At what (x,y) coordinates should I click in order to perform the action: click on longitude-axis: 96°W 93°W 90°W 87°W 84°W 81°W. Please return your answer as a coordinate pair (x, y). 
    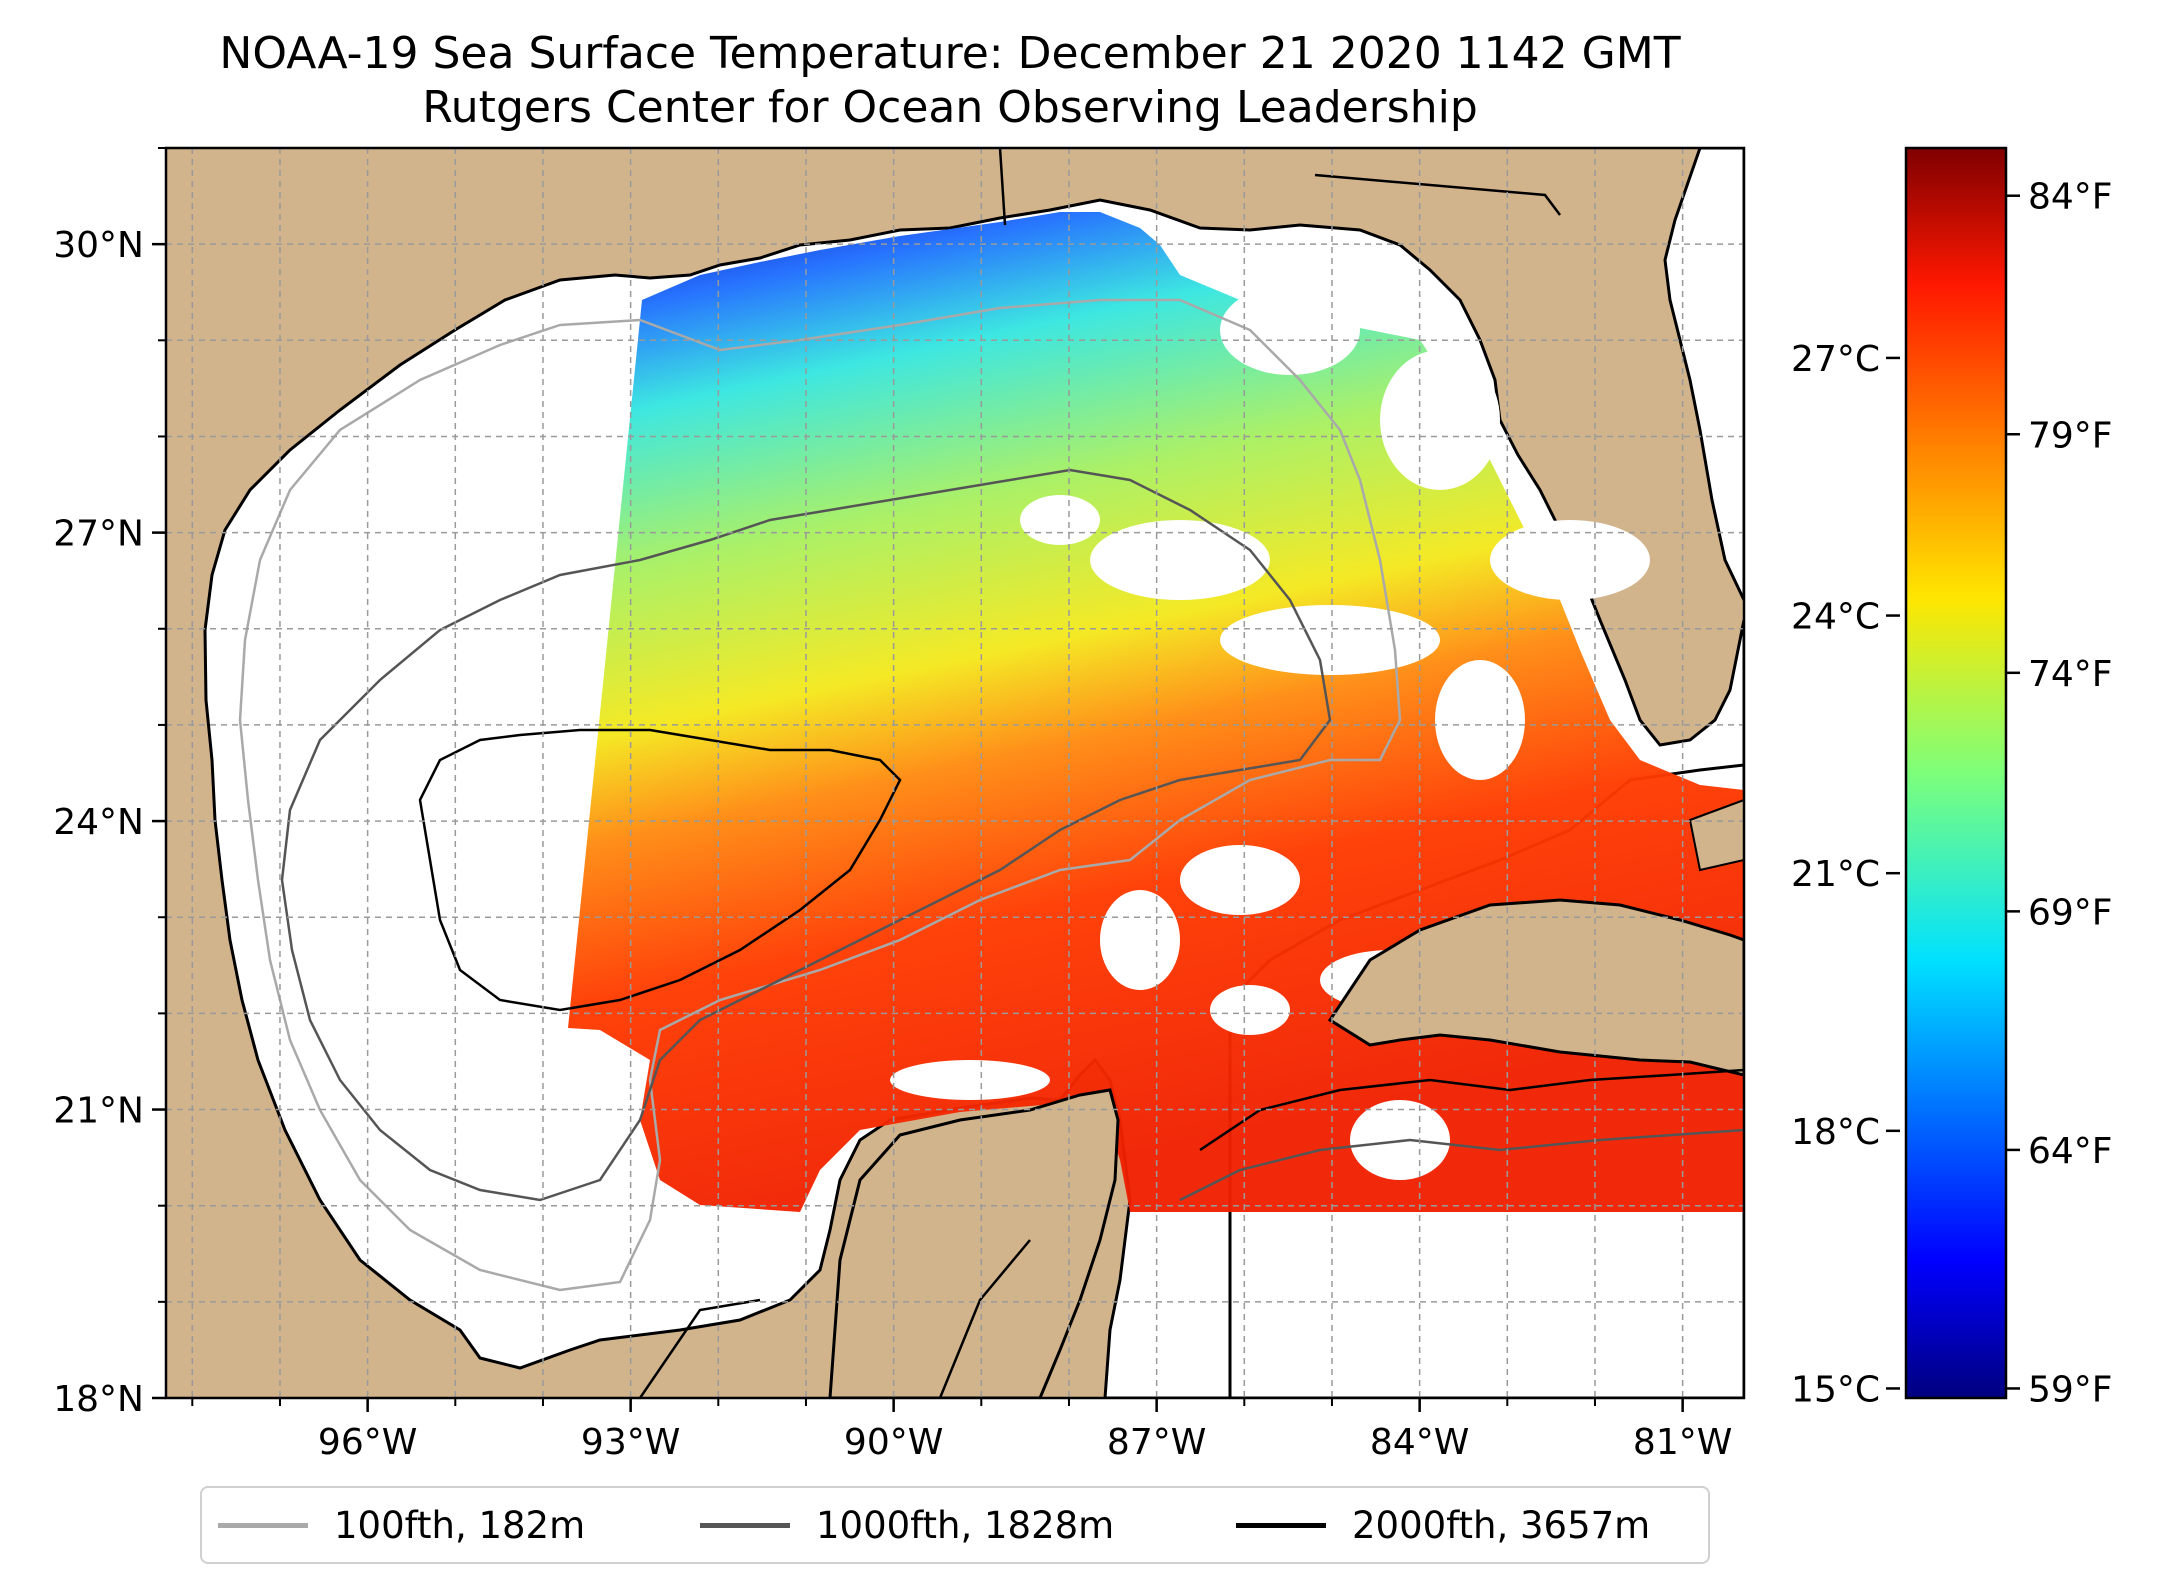
    Looking at the image, I should click on (961, 1430).